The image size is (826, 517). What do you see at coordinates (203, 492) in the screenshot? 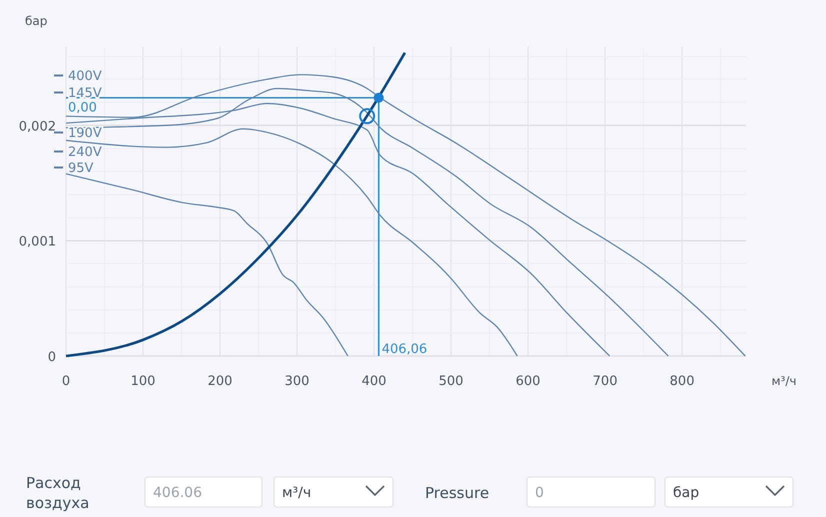
I see `text-field: 406.06` at bounding box center [203, 492].